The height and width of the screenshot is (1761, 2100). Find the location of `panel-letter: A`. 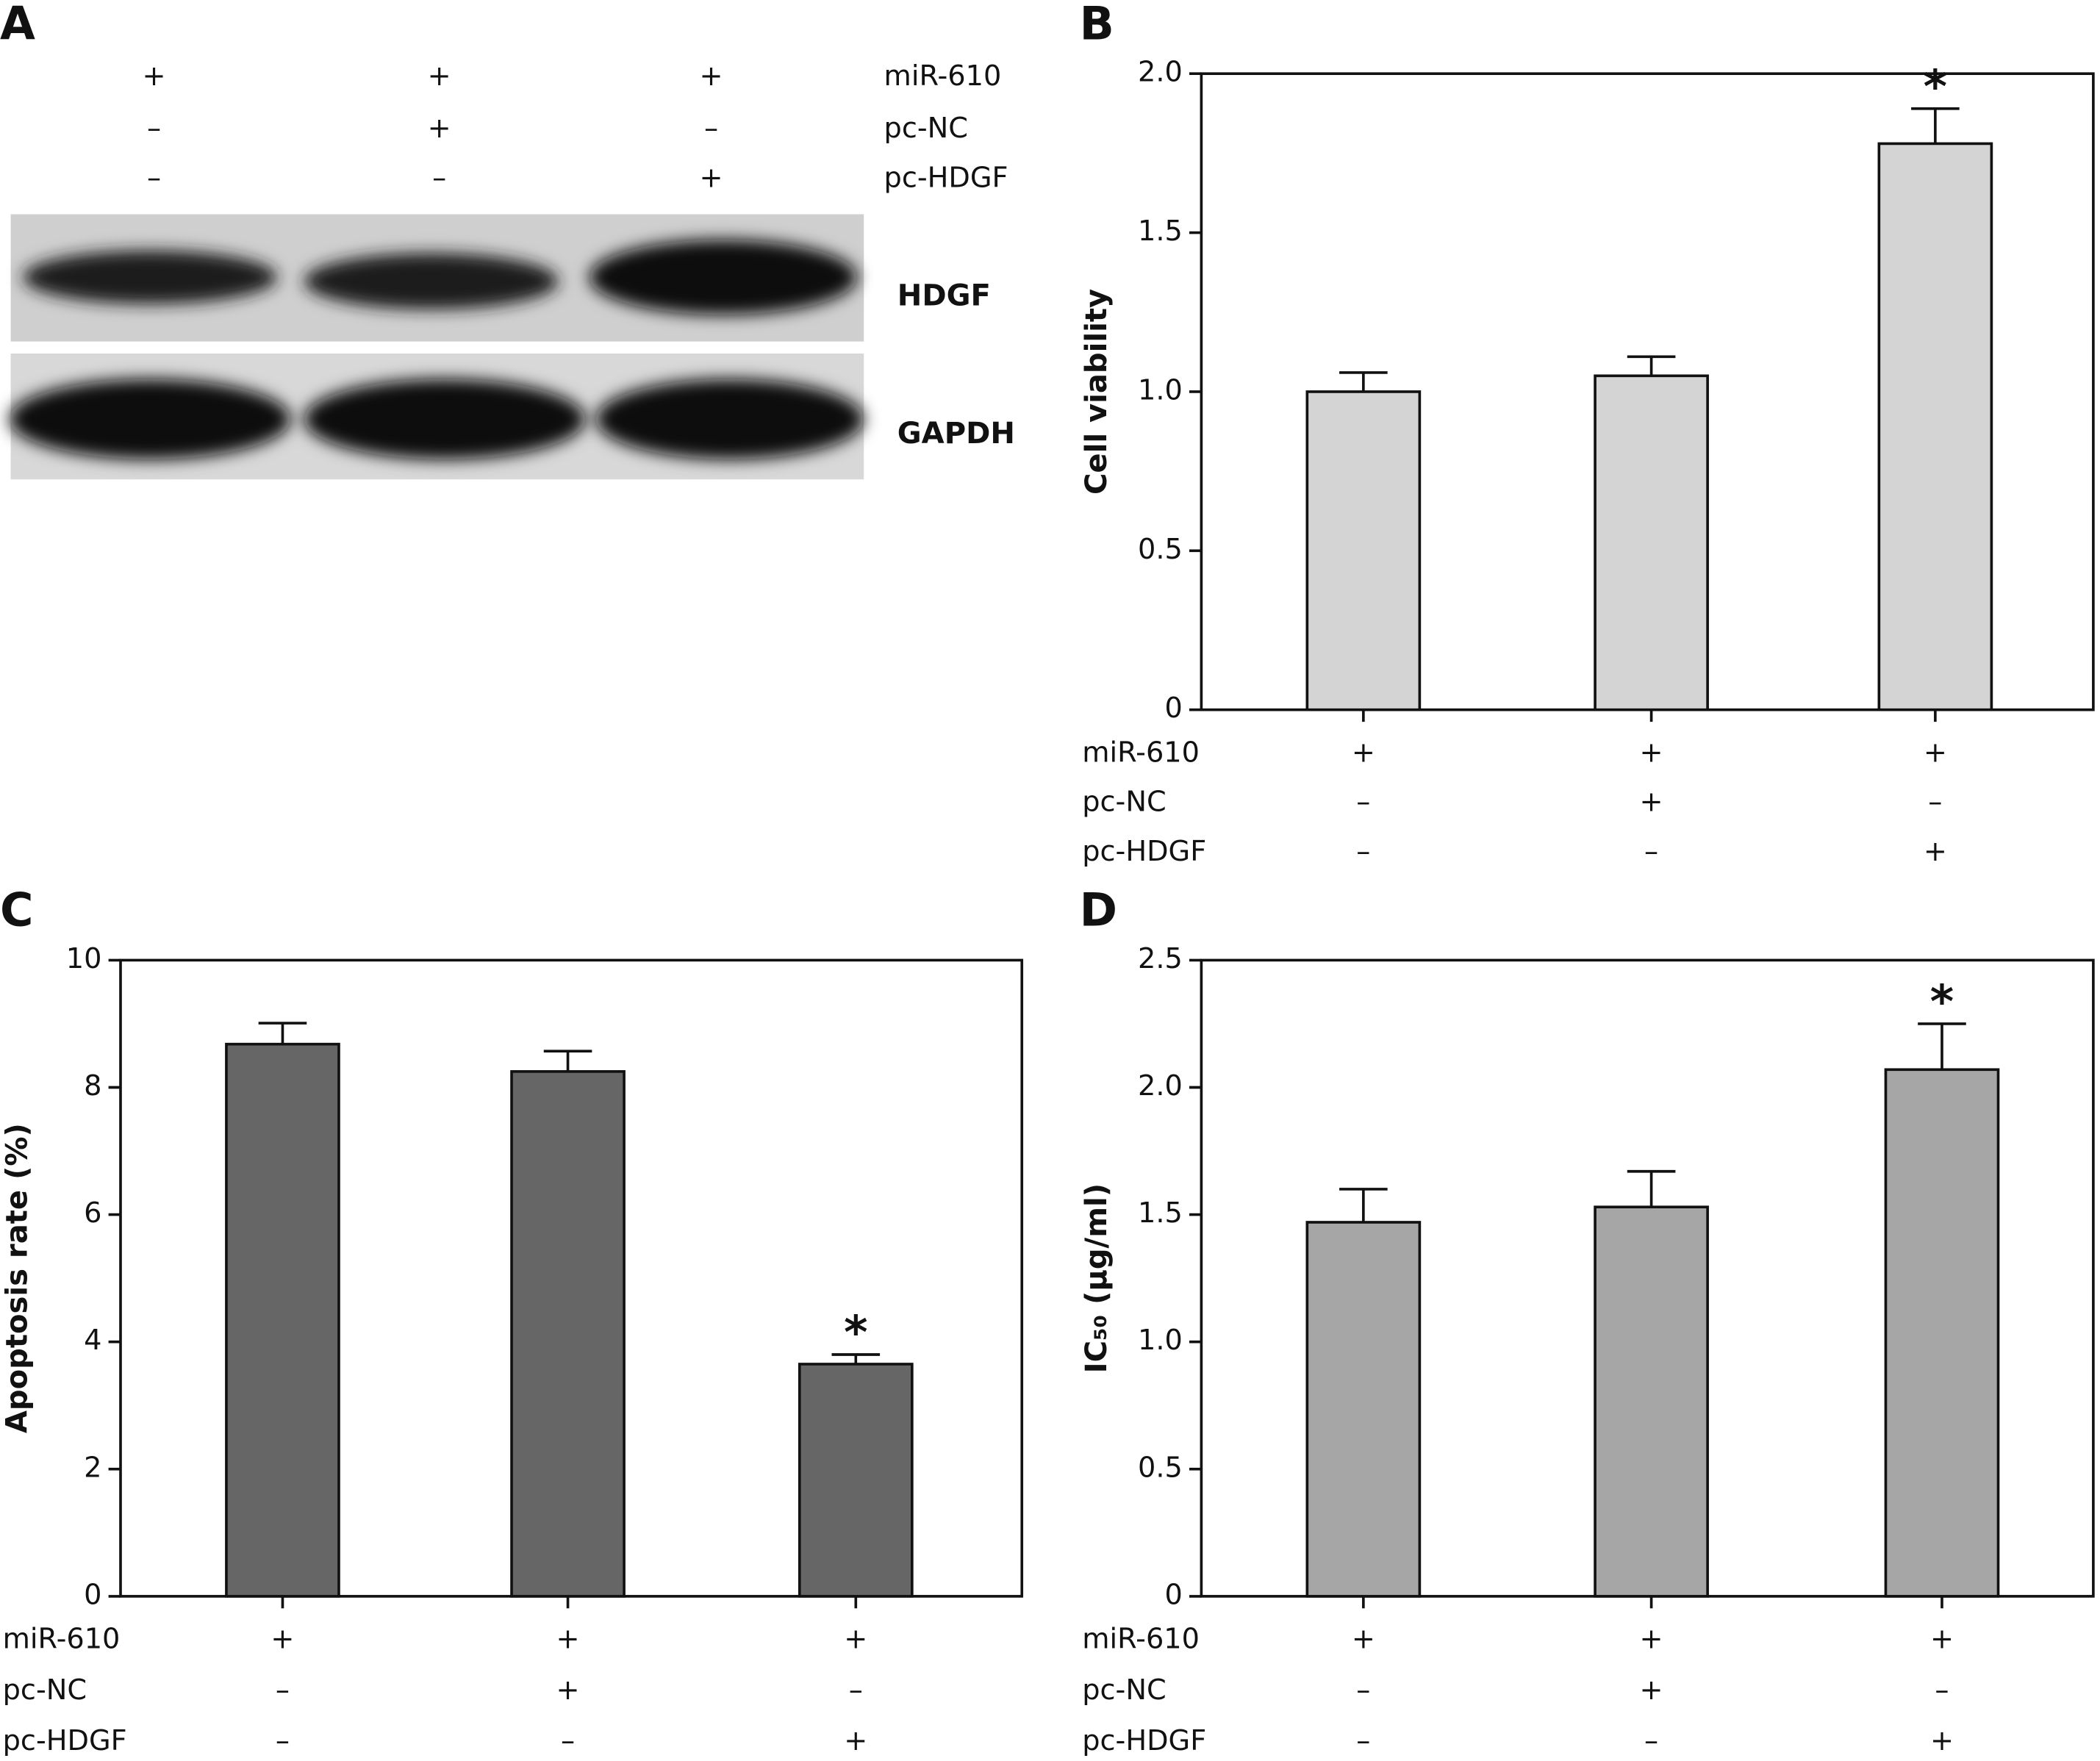

panel-letter: A is located at coordinates (17, 25).